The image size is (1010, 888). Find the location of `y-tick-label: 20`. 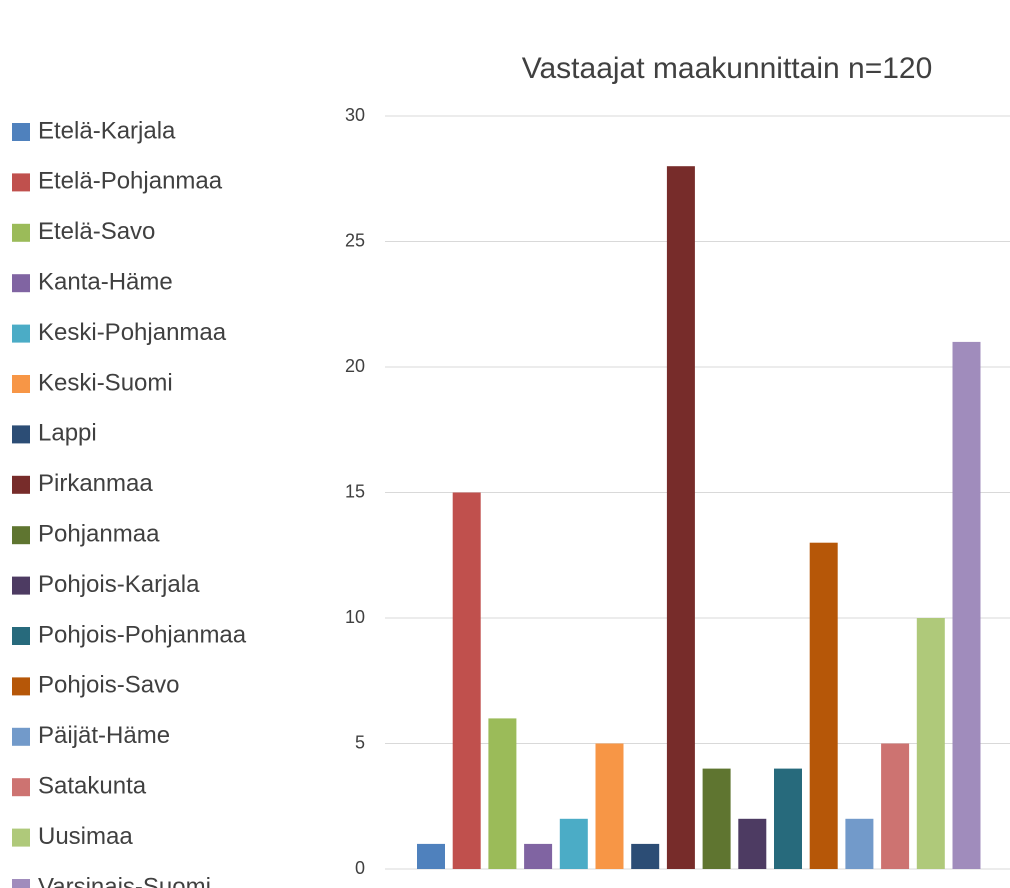

y-tick-label: 20 is located at coordinates (355, 366).